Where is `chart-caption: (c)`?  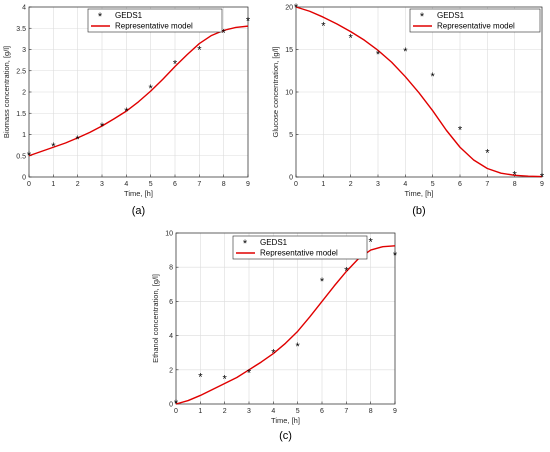
chart-caption: (c) is located at coordinates (285, 436).